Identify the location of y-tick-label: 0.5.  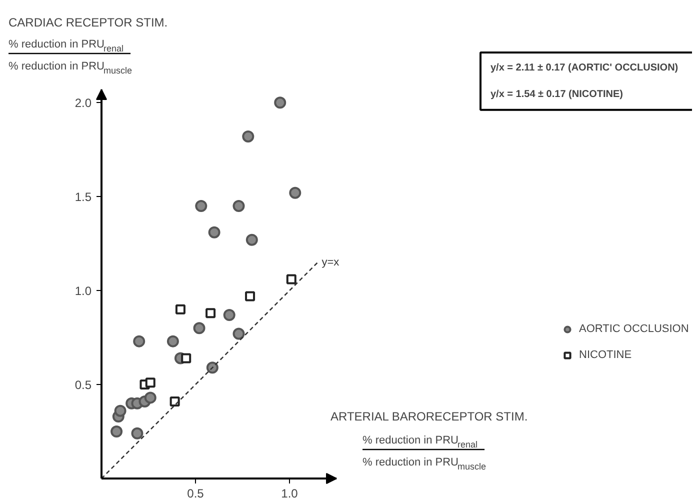
(83, 385).